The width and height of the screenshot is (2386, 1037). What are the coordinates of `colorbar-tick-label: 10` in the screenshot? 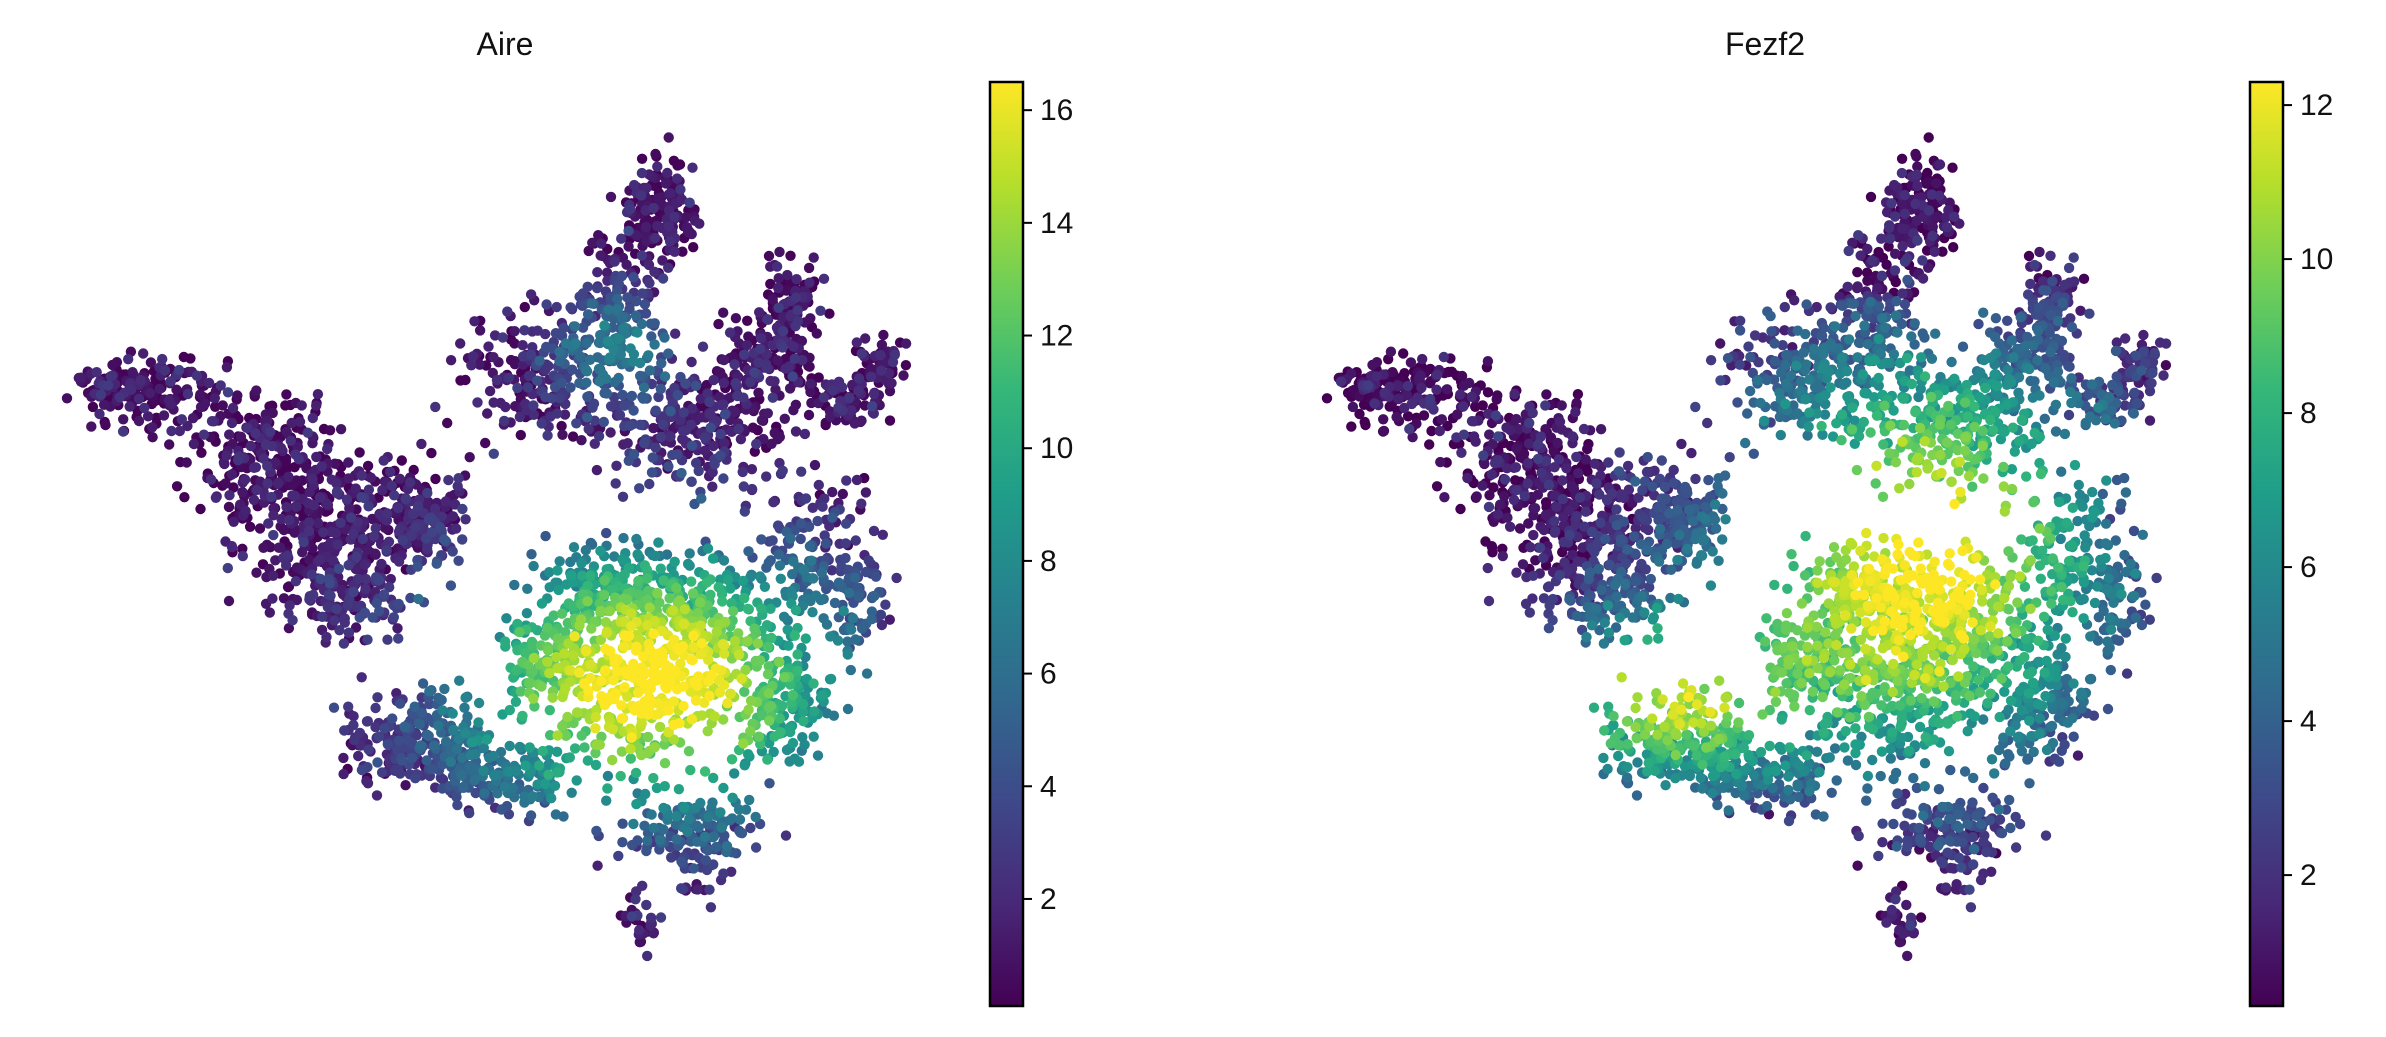 It's located at (1056, 448).